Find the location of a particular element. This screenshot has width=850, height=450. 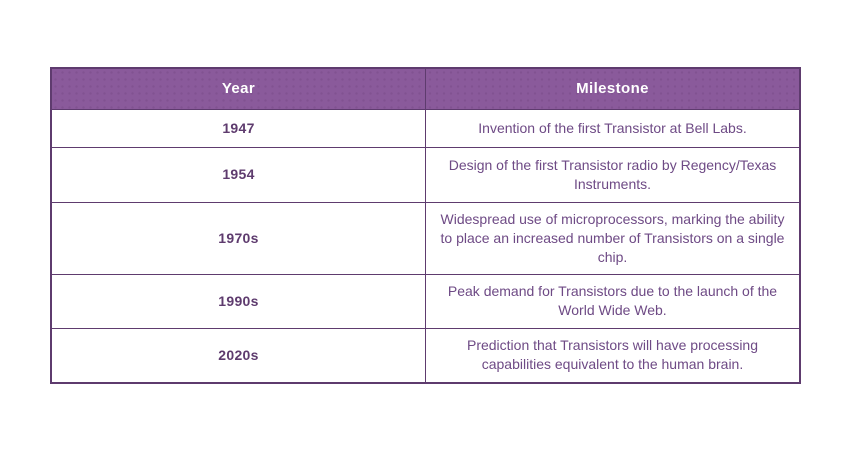

year-cell: 1970s is located at coordinates (238, 238).